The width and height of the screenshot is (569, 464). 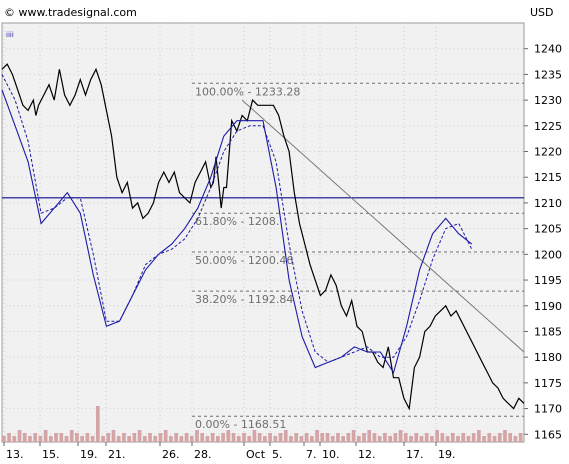 I want to click on y-tick-label: 1235, so click(x=548, y=74).